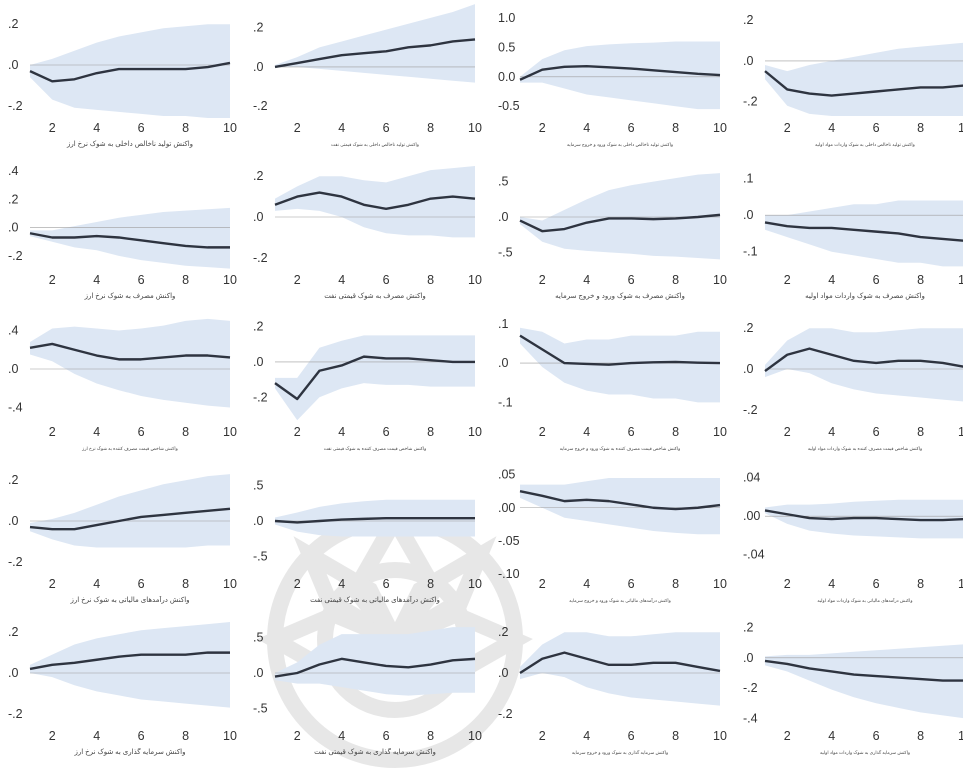 The height and width of the screenshot is (775, 963). What do you see at coordinates (612, 378) in the screenshot?
I see `irf-chart: .1 .0 -.1 2 4 6 8 10` at bounding box center [612, 378].